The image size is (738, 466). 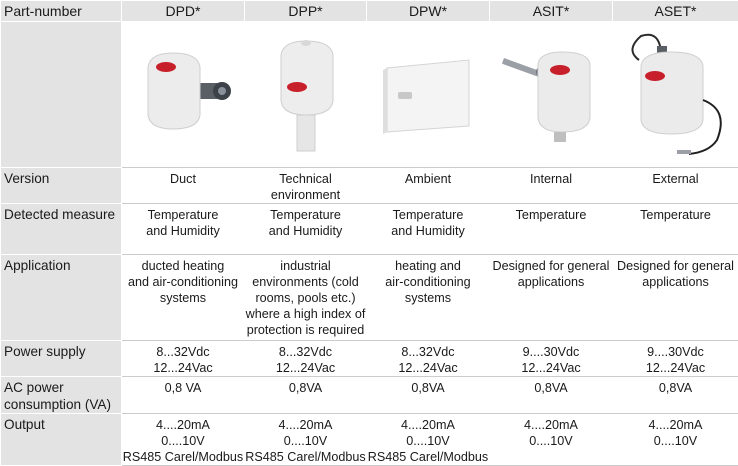 What do you see at coordinates (675, 352) in the screenshot?
I see `power-aset-line-1: 9....30Vdc` at bounding box center [675, 352].